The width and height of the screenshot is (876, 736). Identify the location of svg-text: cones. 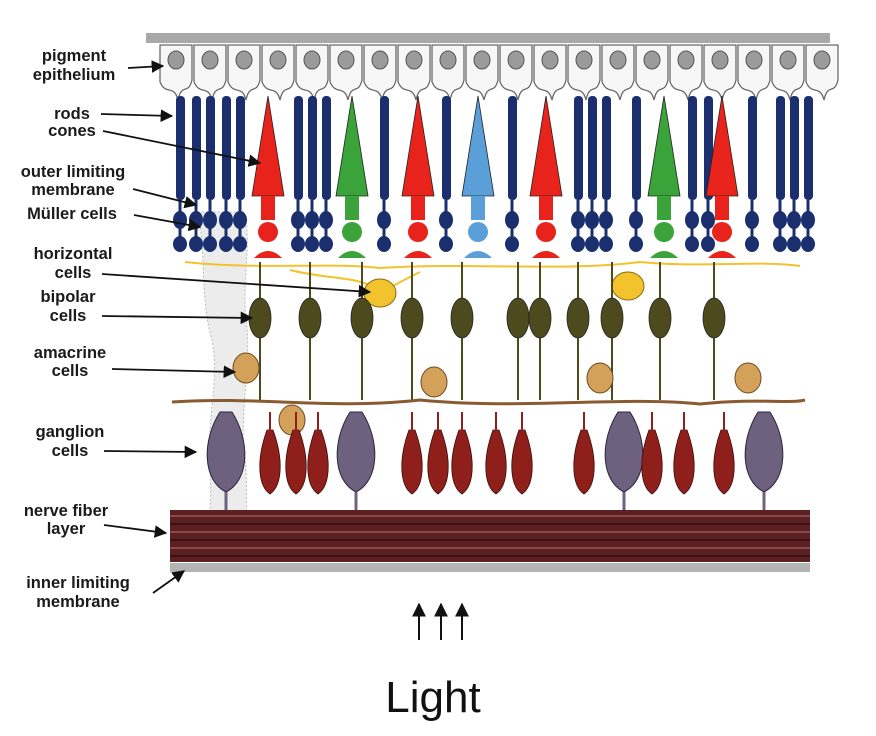
(72, 131).